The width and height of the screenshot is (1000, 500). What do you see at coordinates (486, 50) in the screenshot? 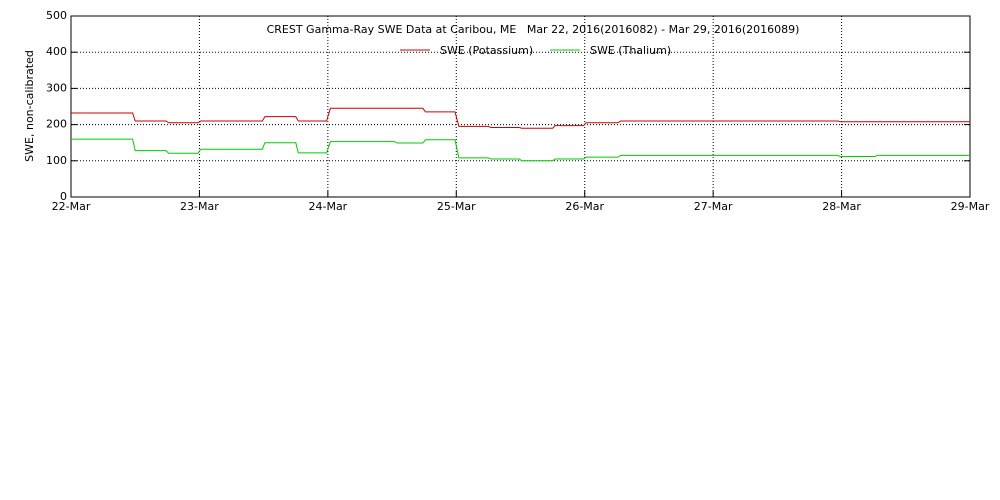
I see `legend-label: SWE (Potassium)` at bounding box center [486, 50].